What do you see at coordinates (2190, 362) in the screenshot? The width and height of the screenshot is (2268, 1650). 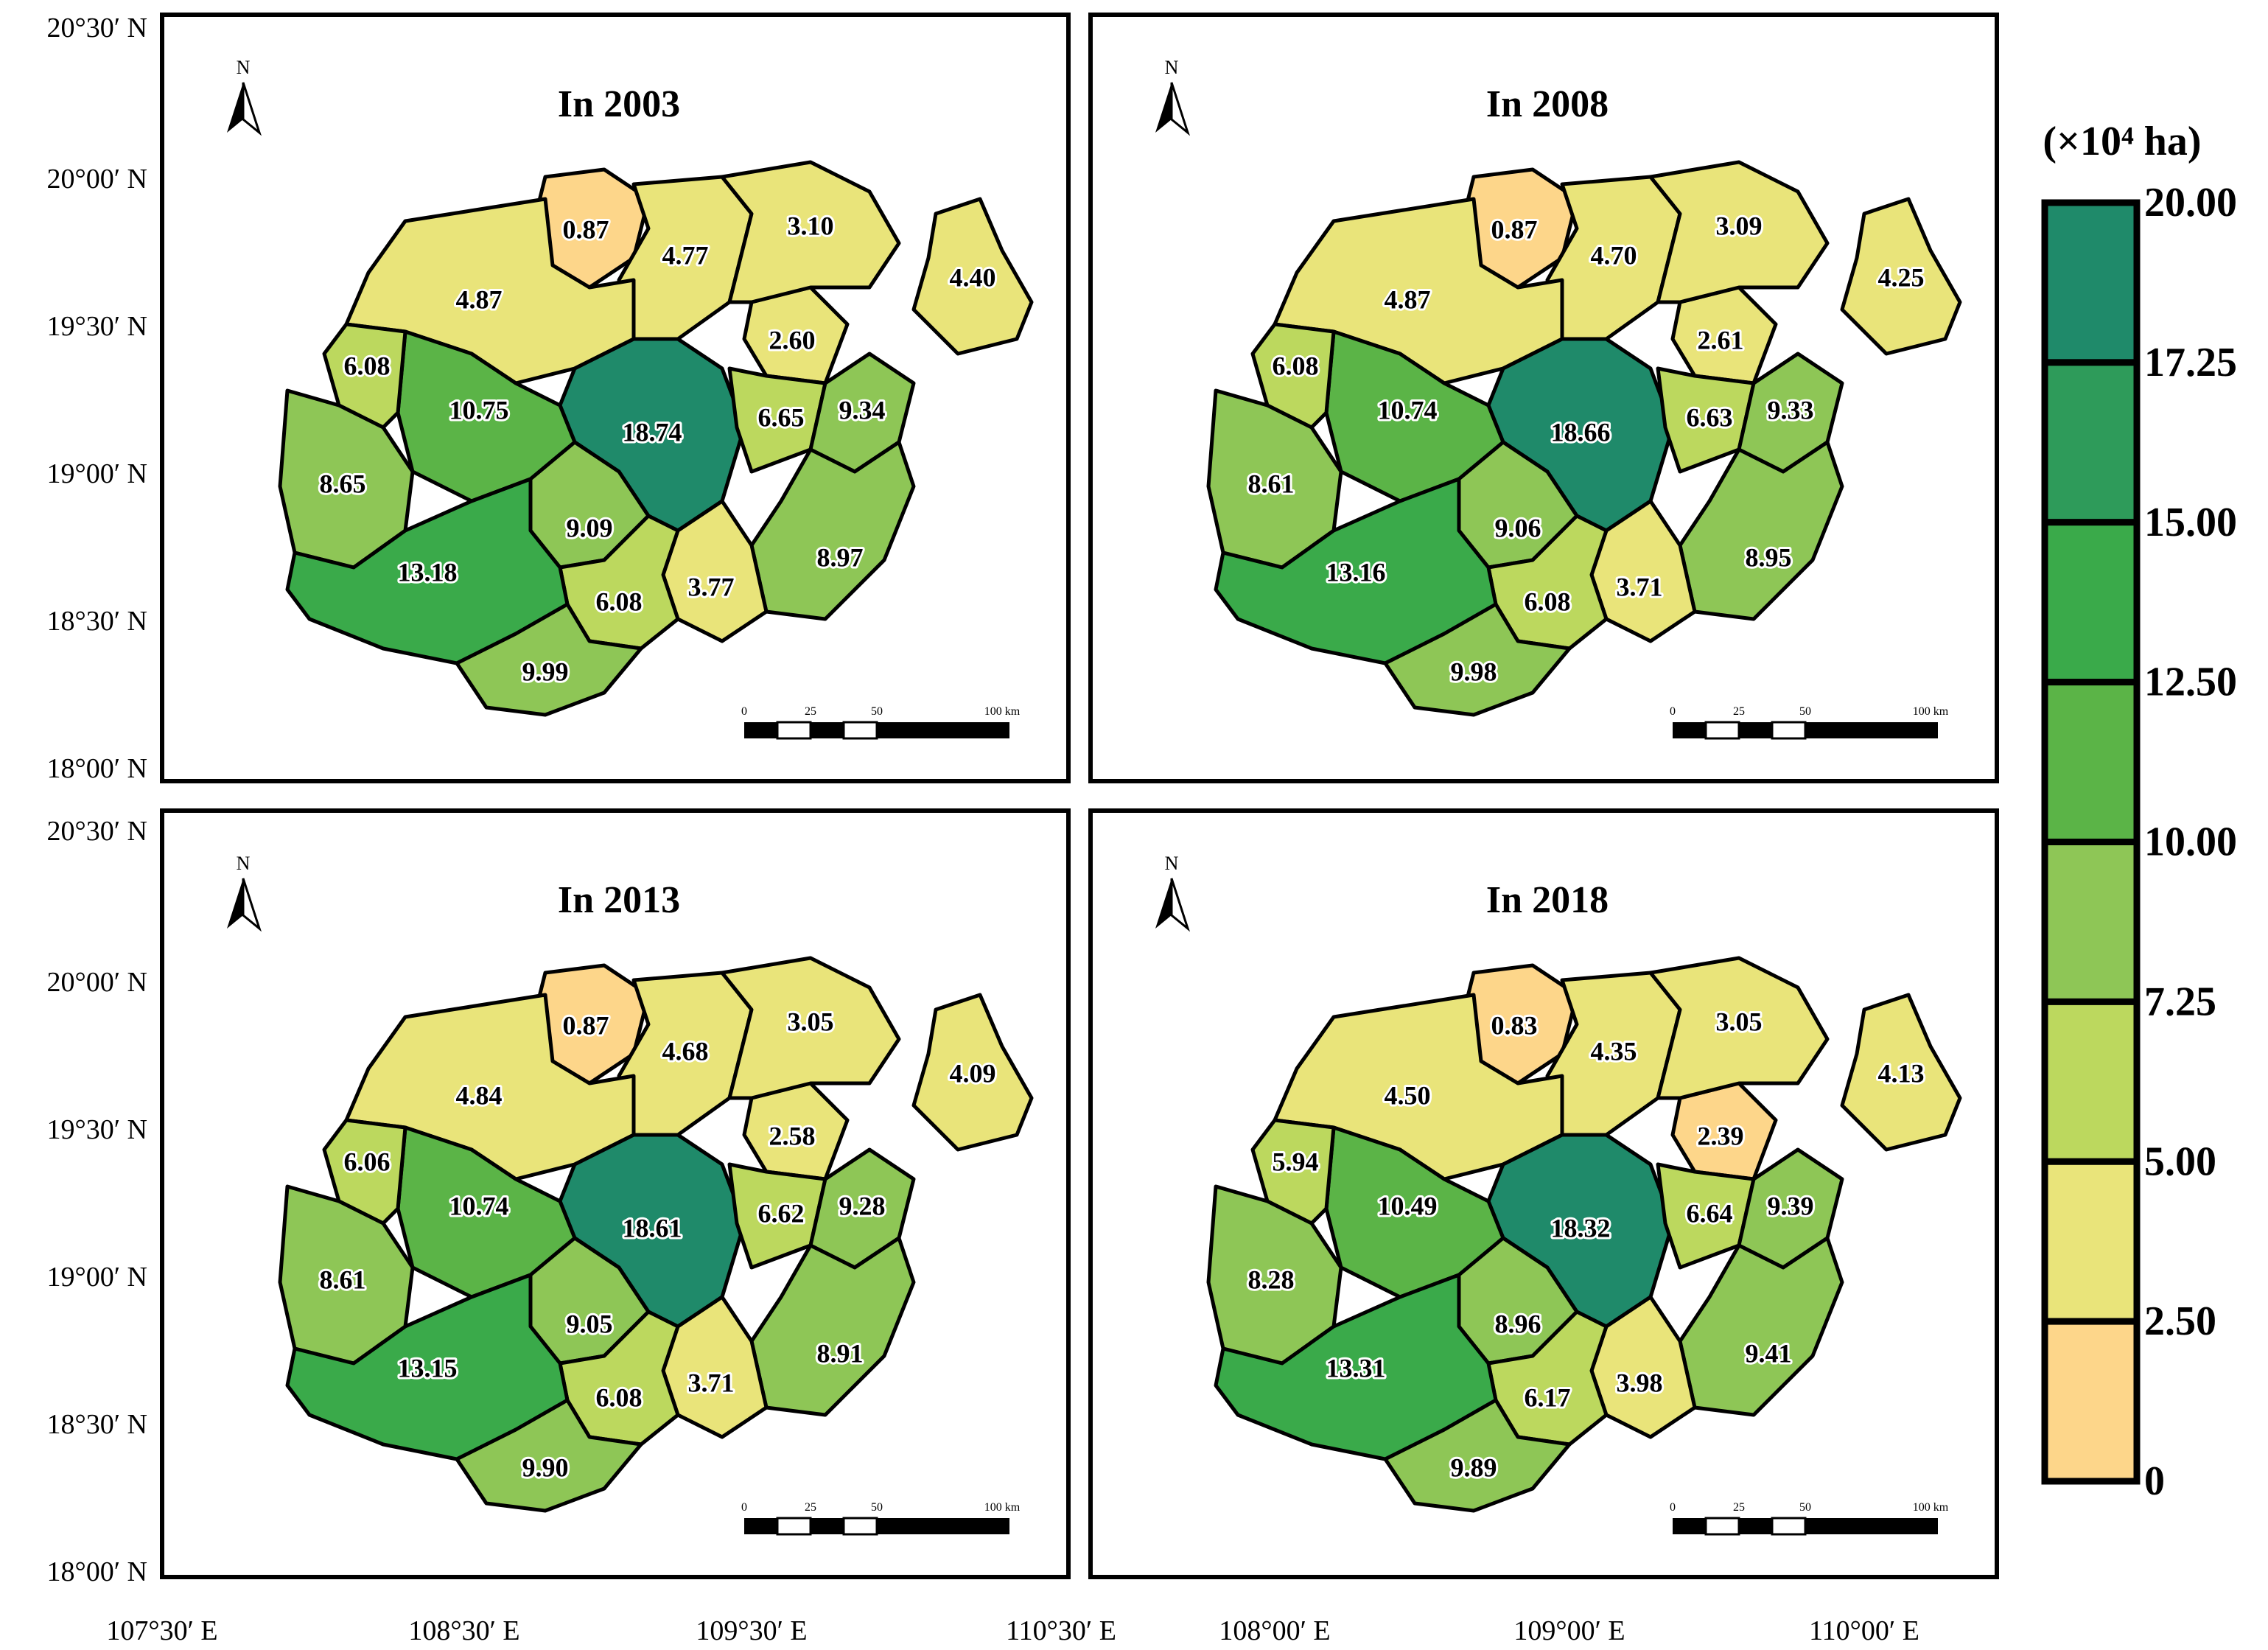 I see `legend-tick-label: 17.25` at bounding box center [2190, 362].